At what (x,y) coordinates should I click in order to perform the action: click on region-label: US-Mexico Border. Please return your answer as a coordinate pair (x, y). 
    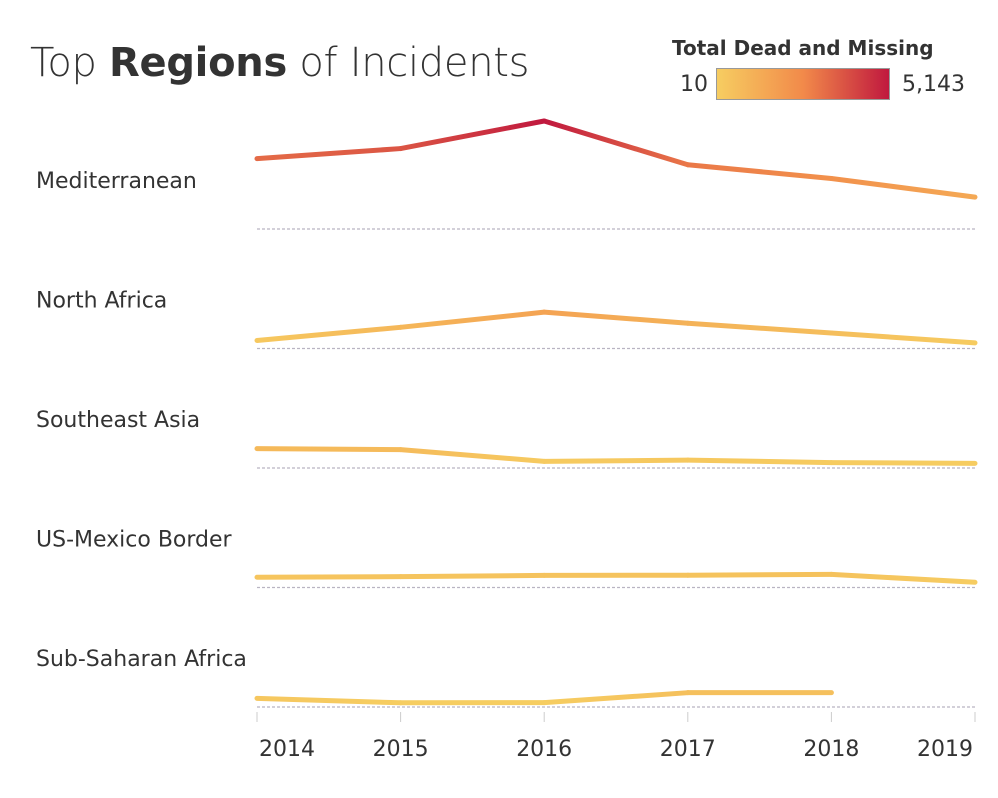
    Looking at the image, I should click on (134, 540).